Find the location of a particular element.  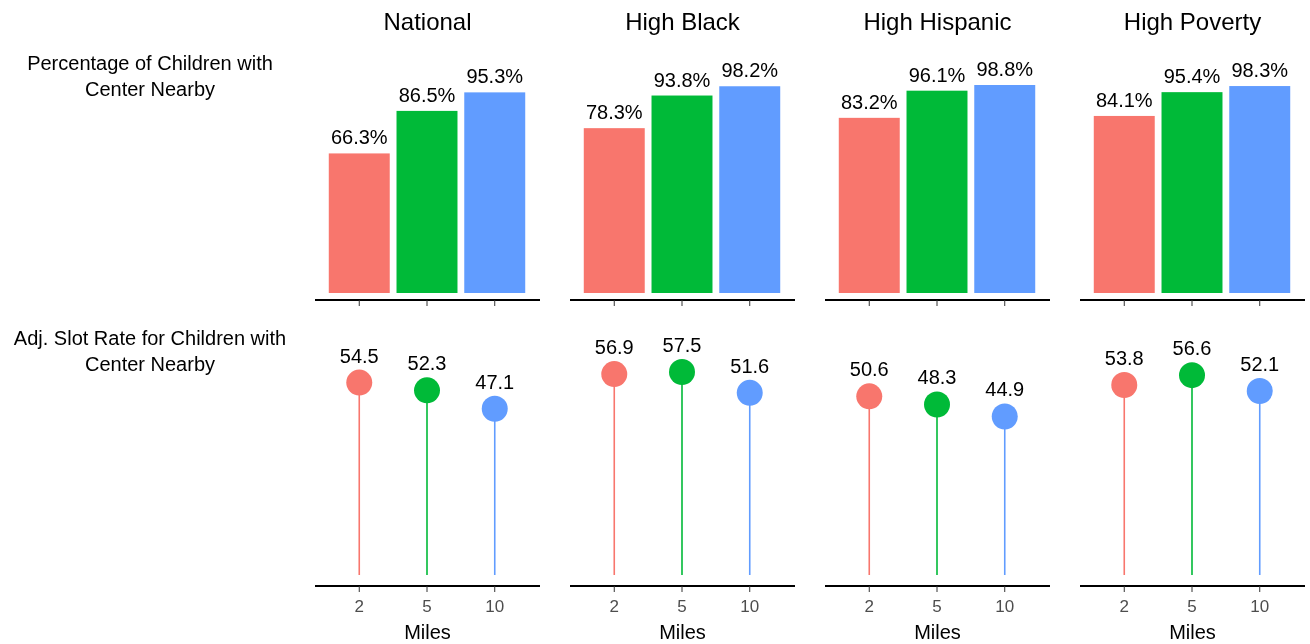

data-label: 98.2% is located at coordinates (750, 70).